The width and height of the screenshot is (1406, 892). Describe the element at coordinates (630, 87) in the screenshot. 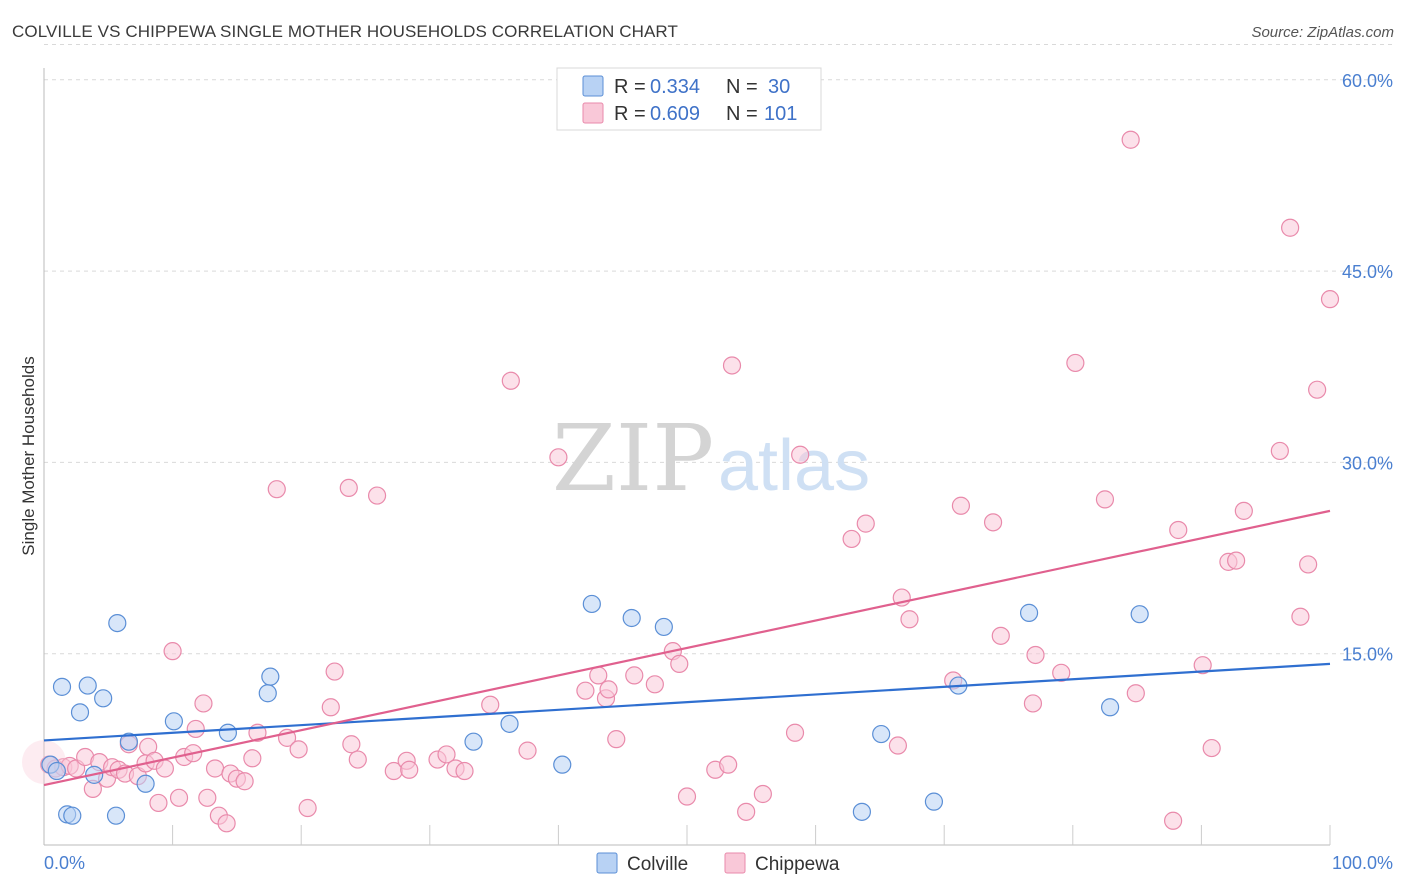

I see `legend-r-label-colville: R =` at that location.